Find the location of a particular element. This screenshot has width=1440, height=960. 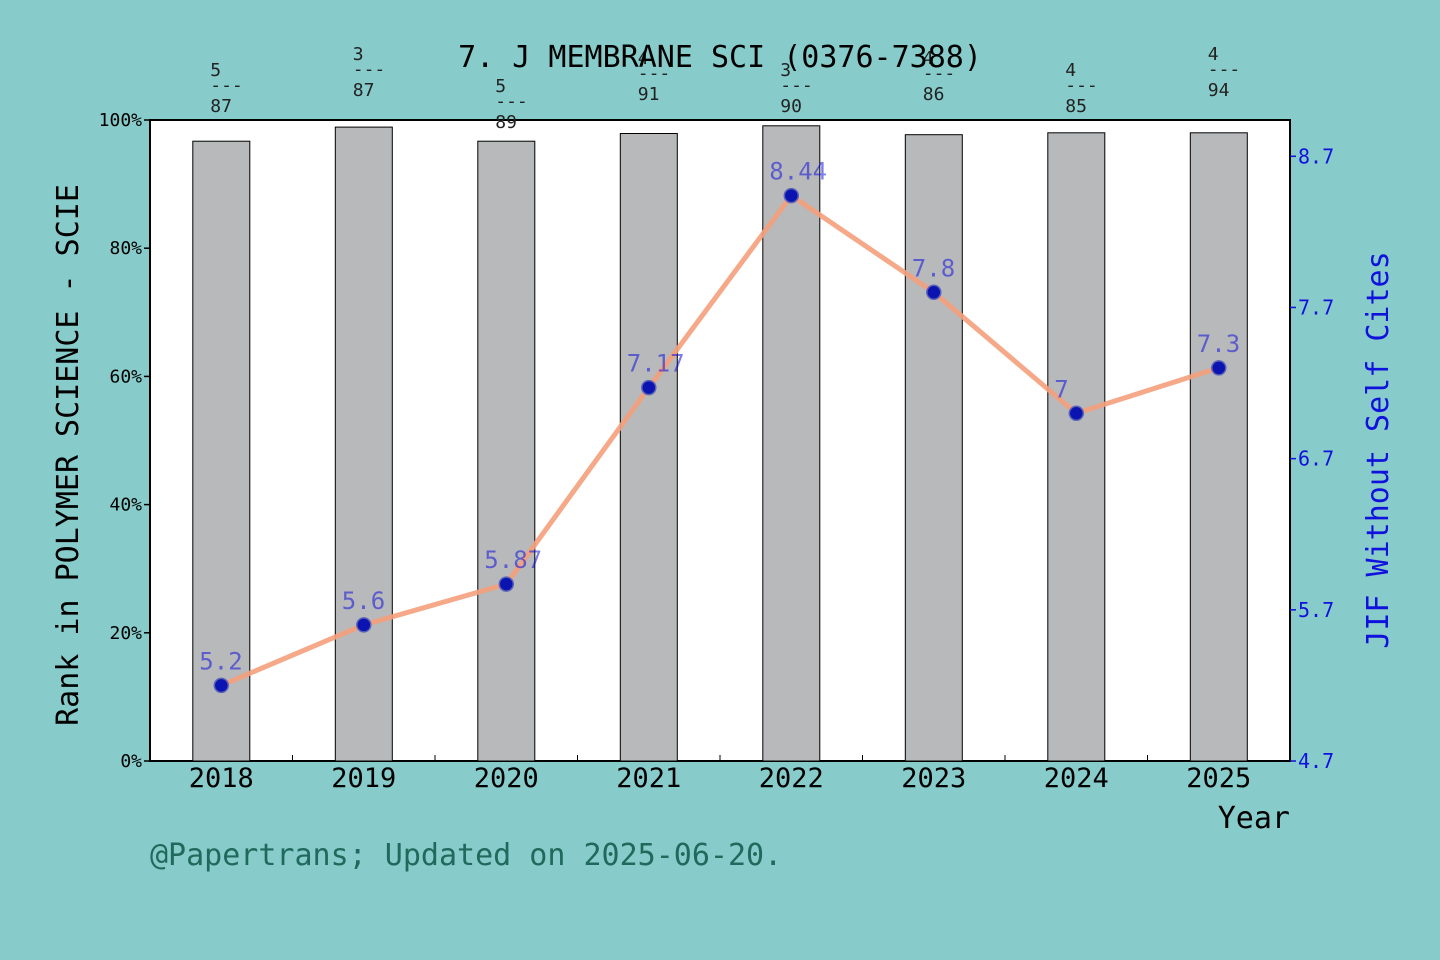

rank-label-total: 86 is located at coordinates (934, 94).